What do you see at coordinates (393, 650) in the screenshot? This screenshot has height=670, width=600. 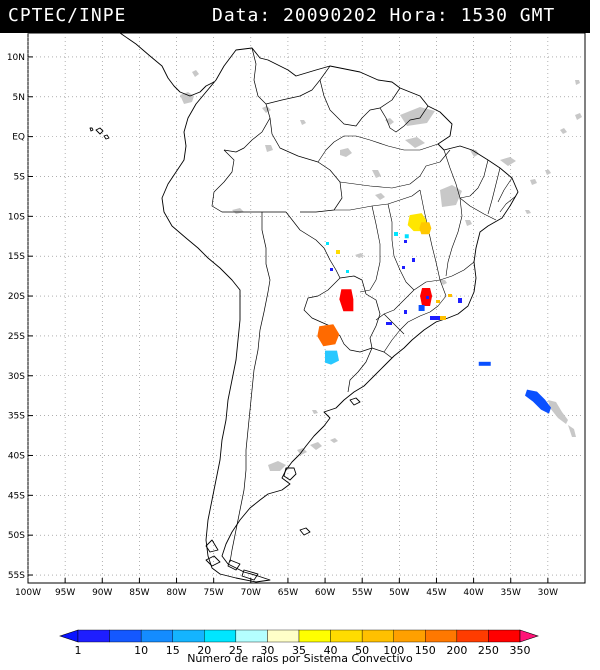 I see `legend-bin-label: 100` at bounding box center [393, 650].